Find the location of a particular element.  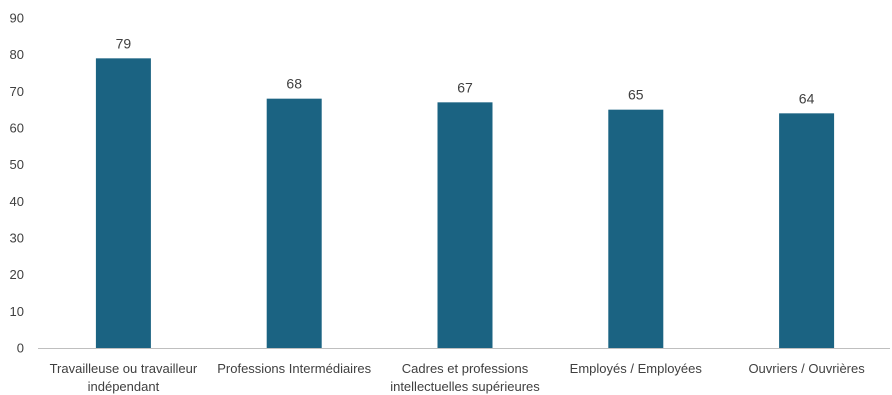

y-tick-label: 60 is located at coordinates (17, 128).